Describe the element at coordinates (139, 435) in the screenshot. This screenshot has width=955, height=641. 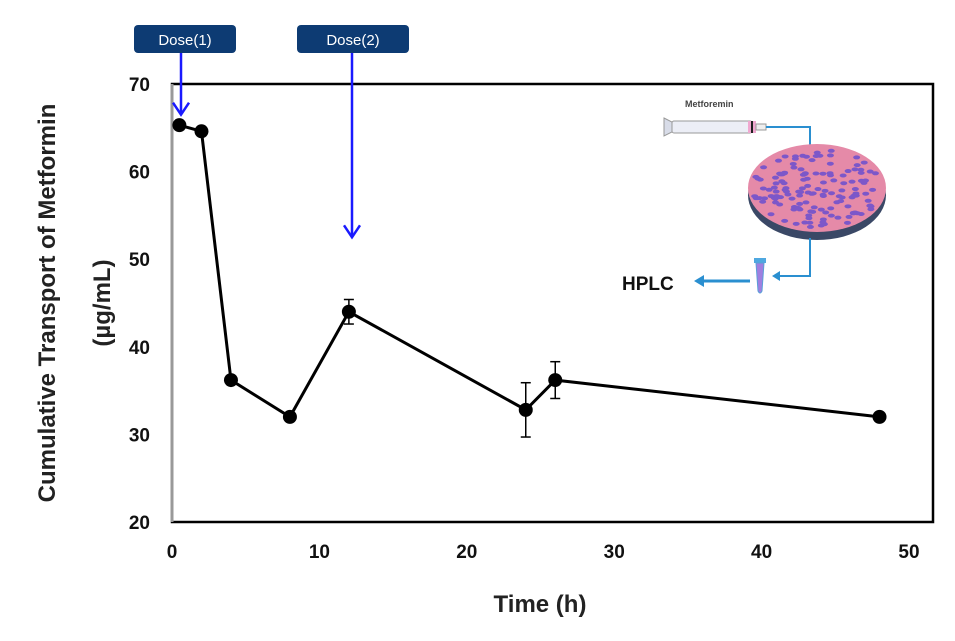
I see `y-tick-label: 30` at that location.